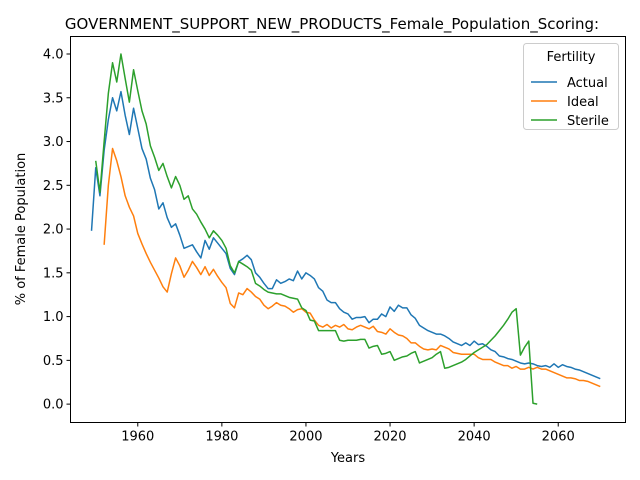  I want to click on legend-label-ideal: Ideal, so click(583, 102).